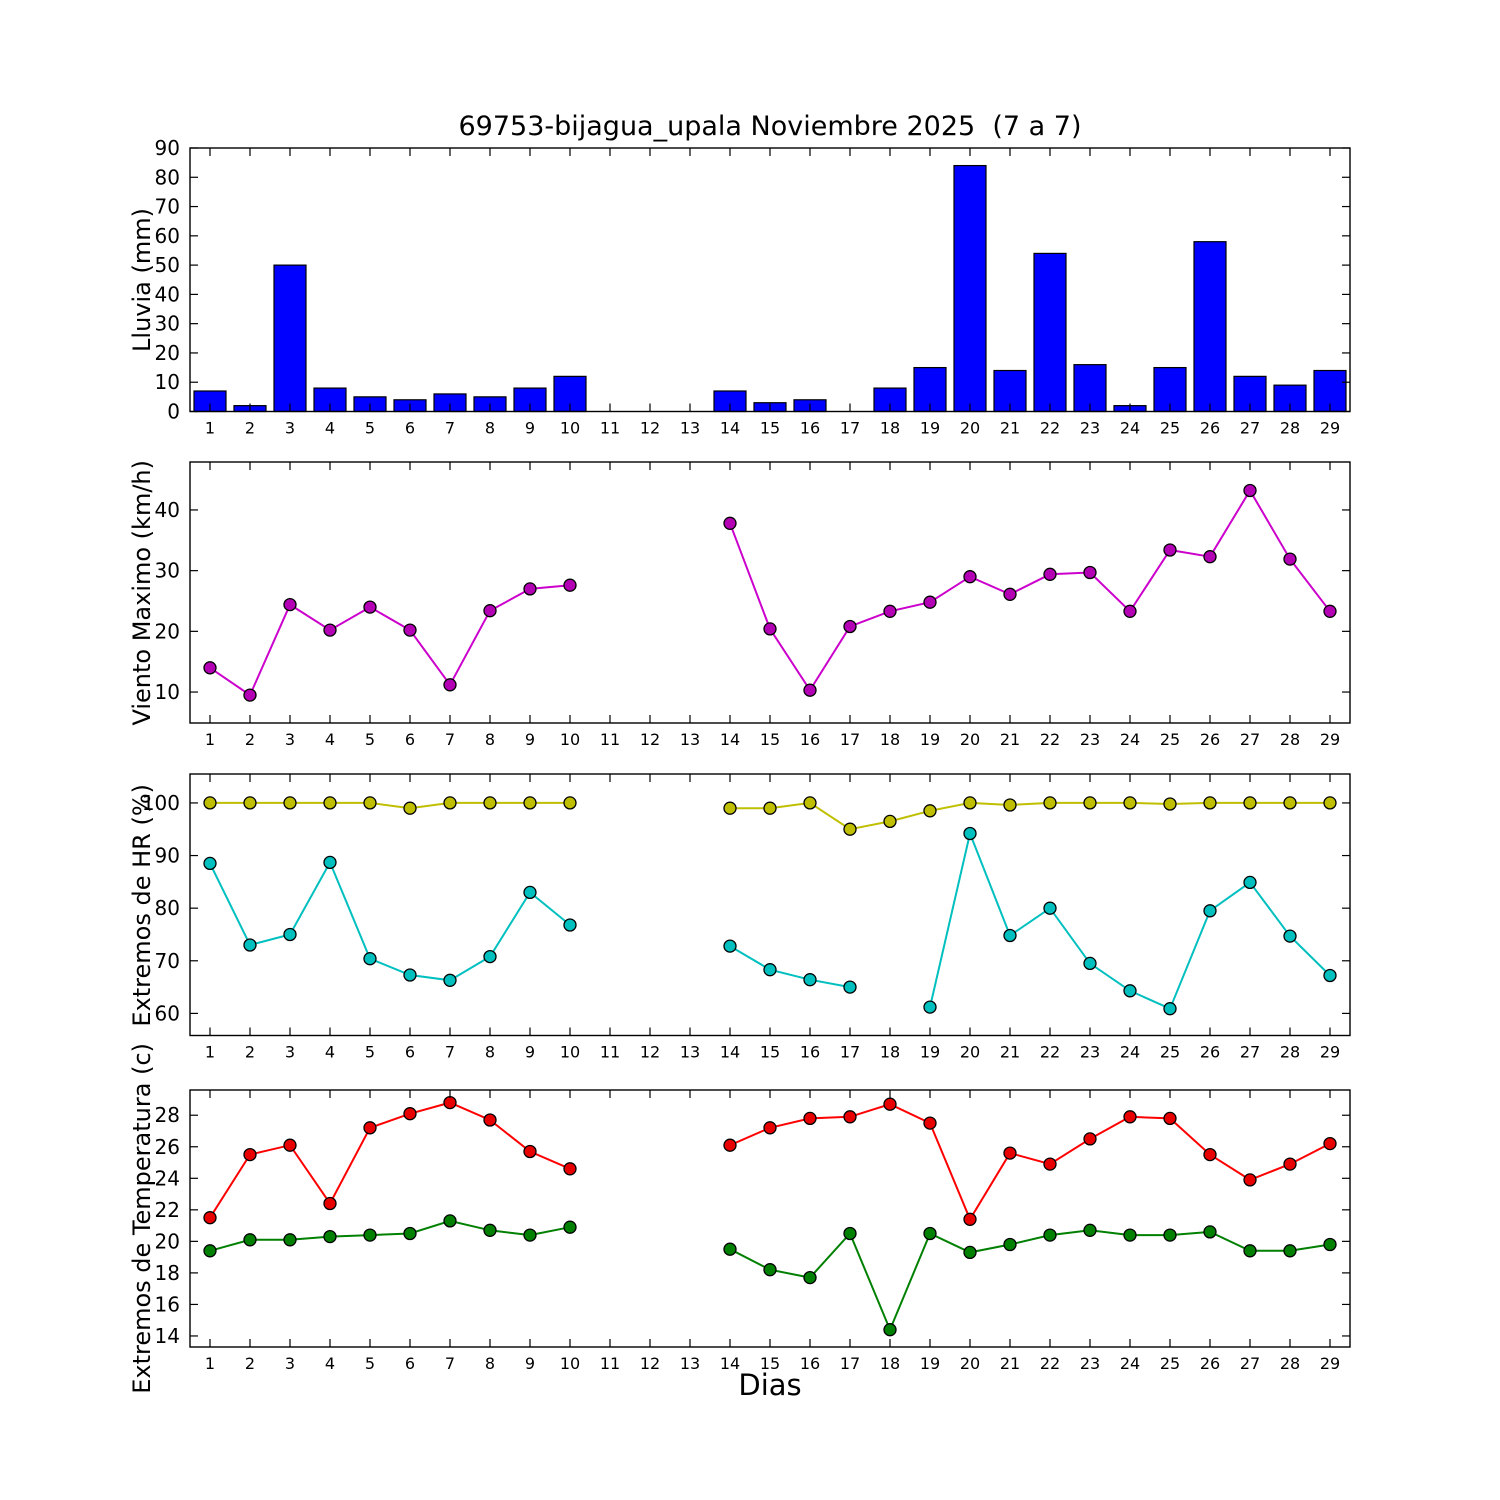 This screenshot has height=1500, width=1500. What do you see at coordinates (610, 1363) in the screenshot?
I see `temperatura-x-tick-label-11: 11` at bounding box center [610, 1363].